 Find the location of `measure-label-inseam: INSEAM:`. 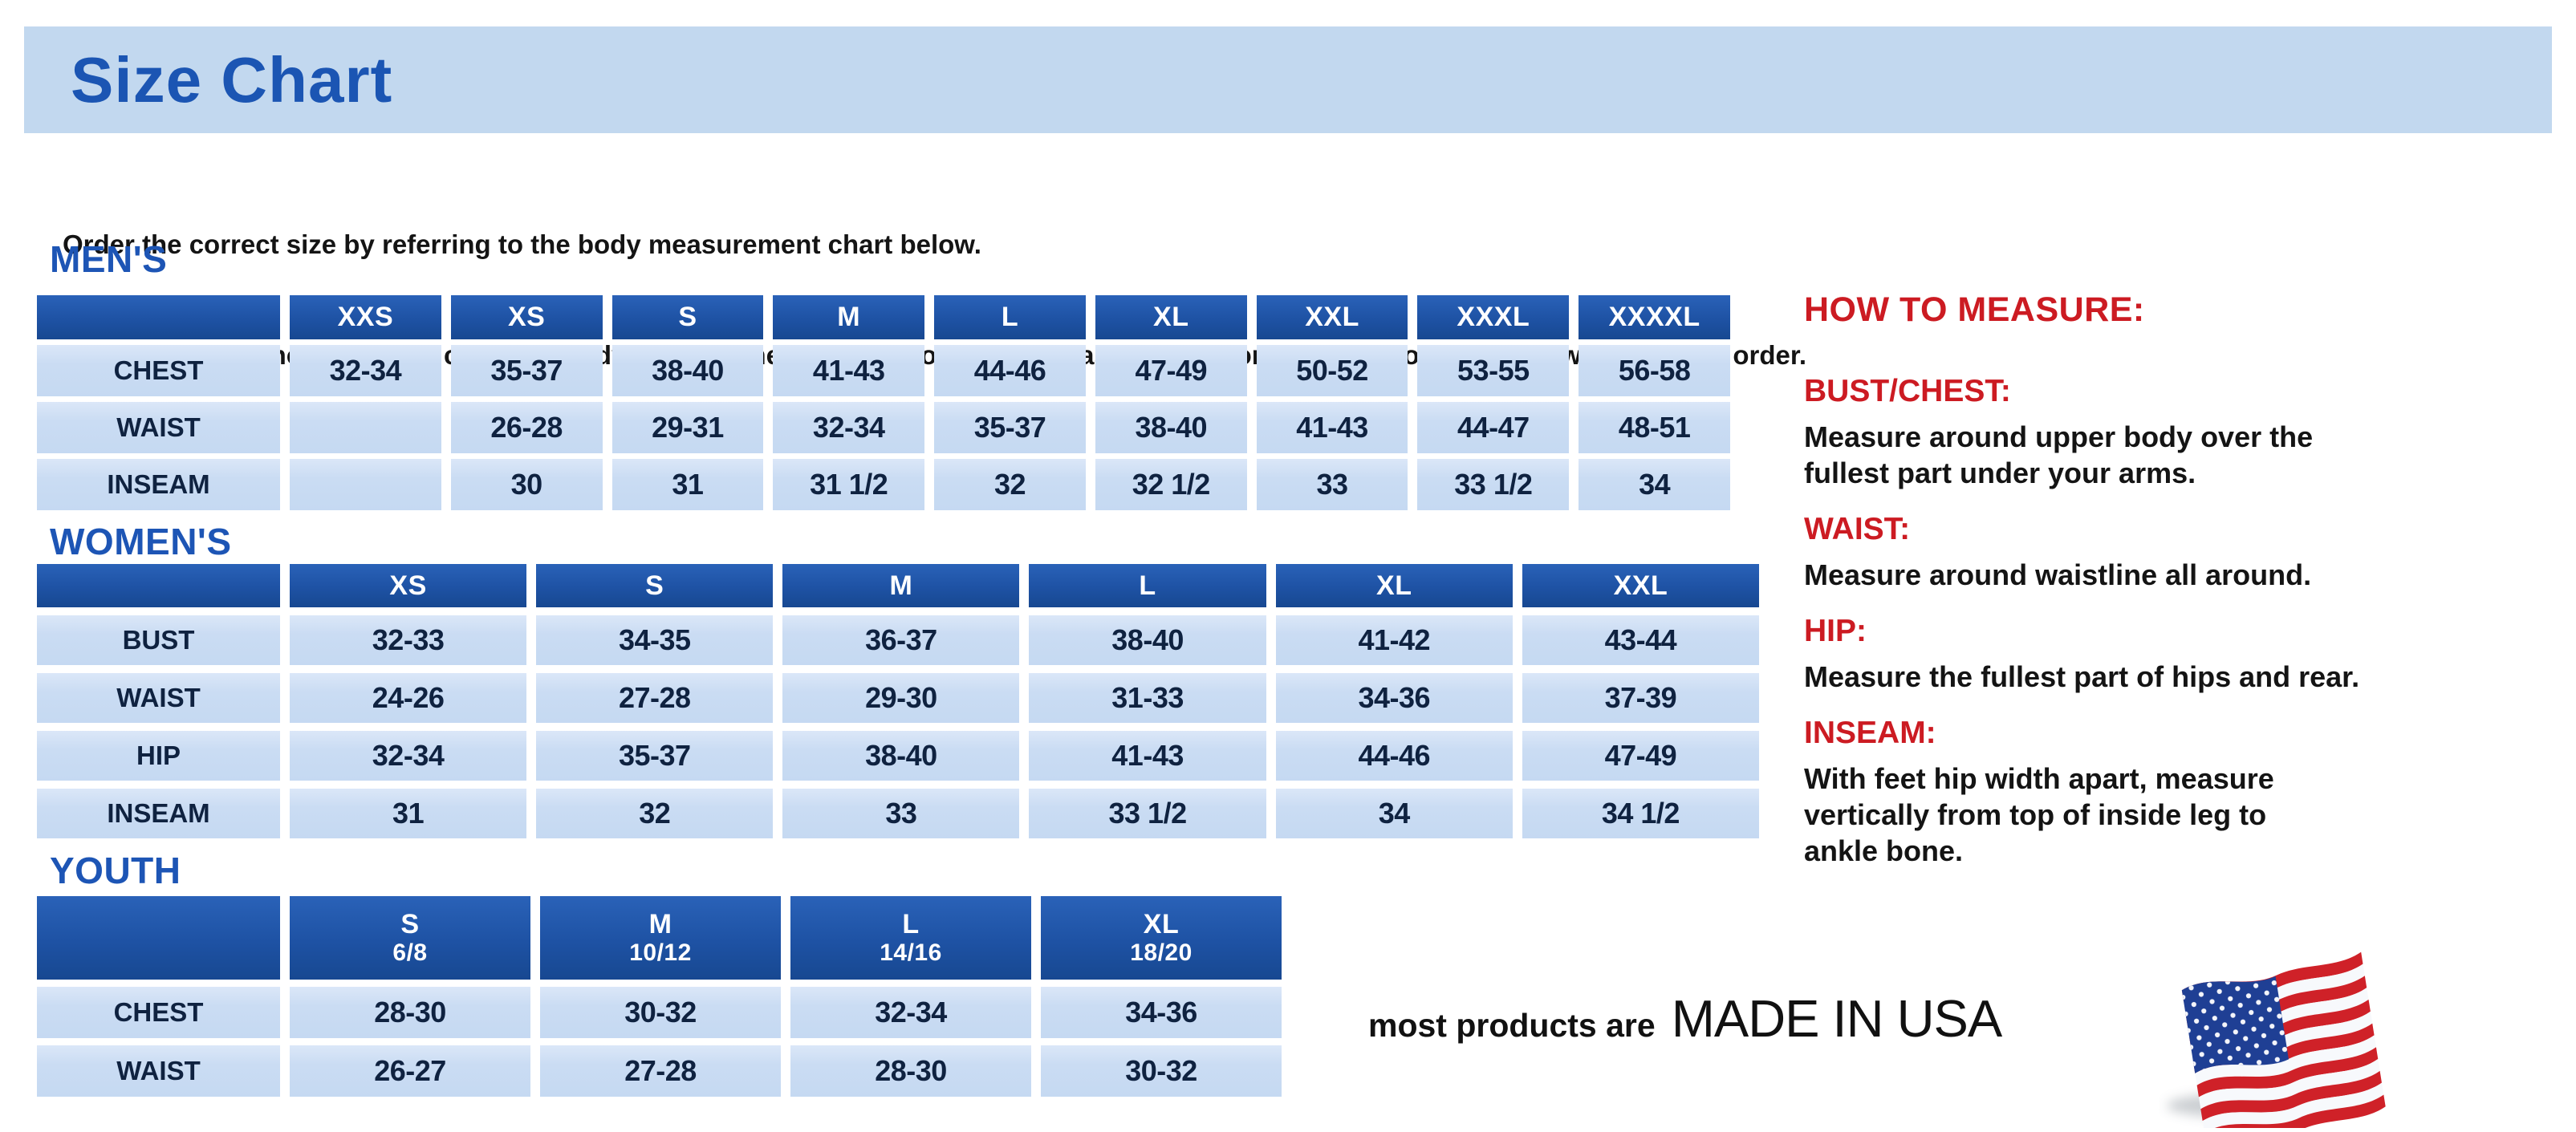

measure-label-inseam: INSEAM: is located at coordinates (1870, 733).